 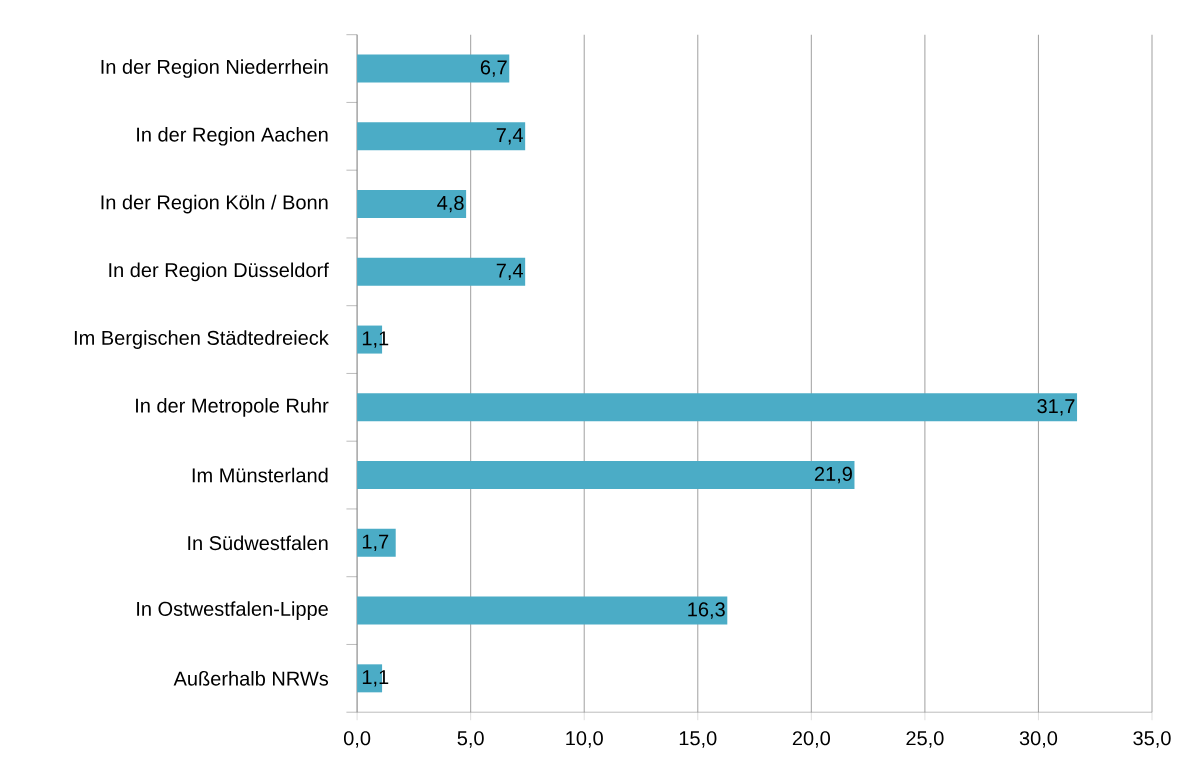 I want to click on y-tick-label: In Südwestfalen, so click(x=258, y=543).